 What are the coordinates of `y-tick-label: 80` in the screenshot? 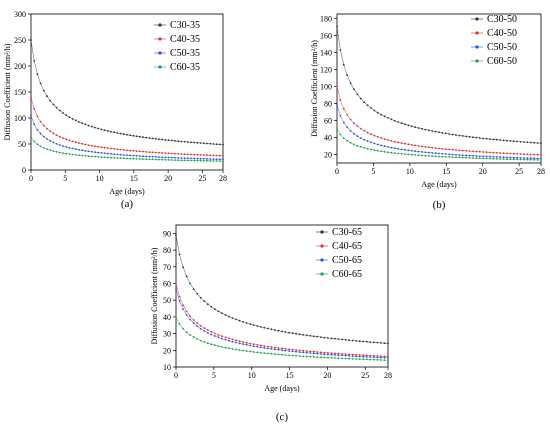 It's located at (167, 250).